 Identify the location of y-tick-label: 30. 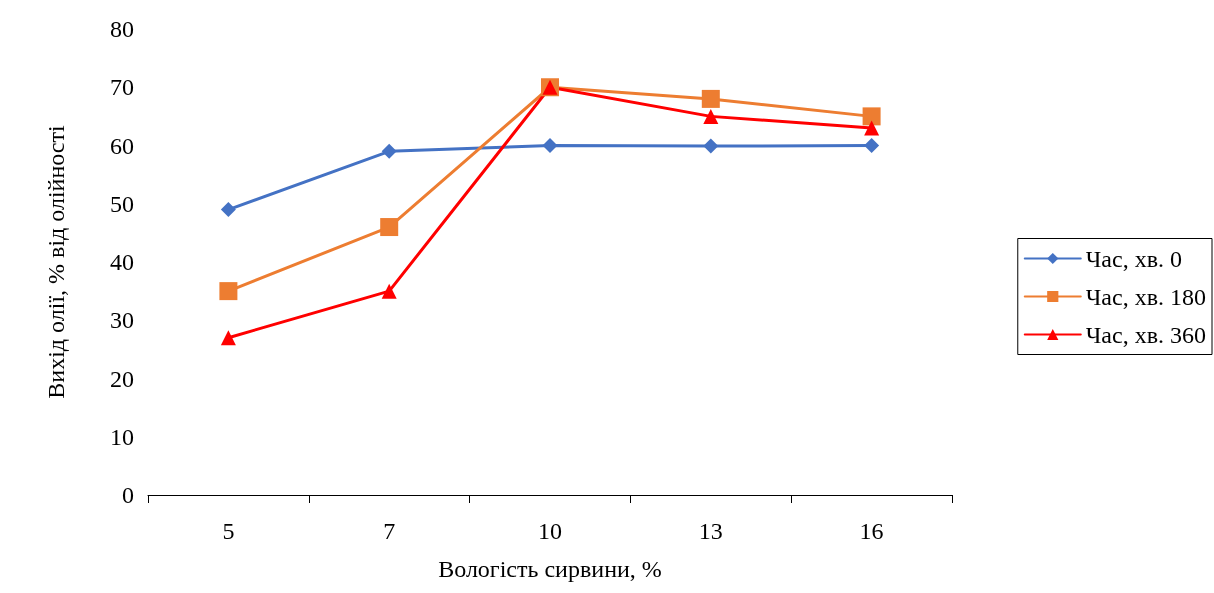
(122, 320).